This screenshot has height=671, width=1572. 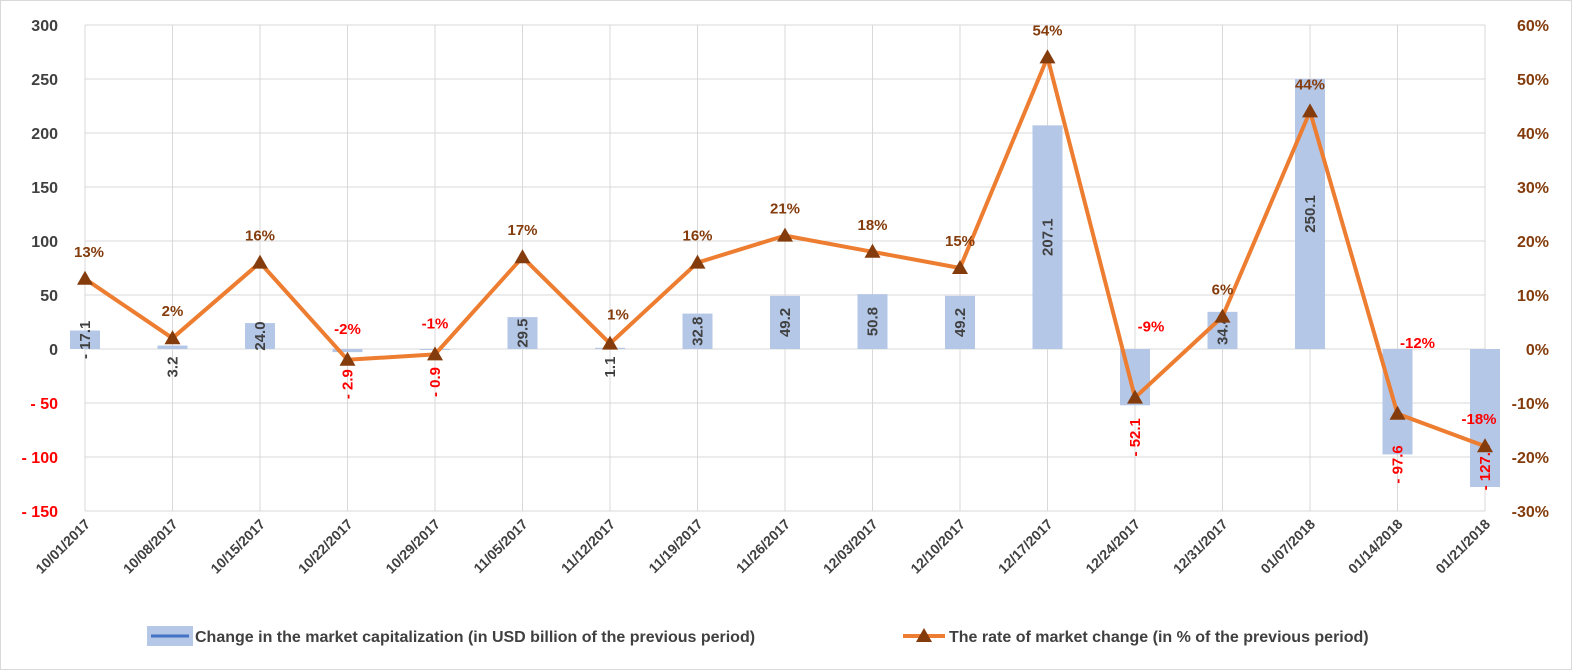 What do you see at coordinates (40, 458) in the screenshot?
I see `y-left-tick-label: - 100` at bounding box center [40, 458].